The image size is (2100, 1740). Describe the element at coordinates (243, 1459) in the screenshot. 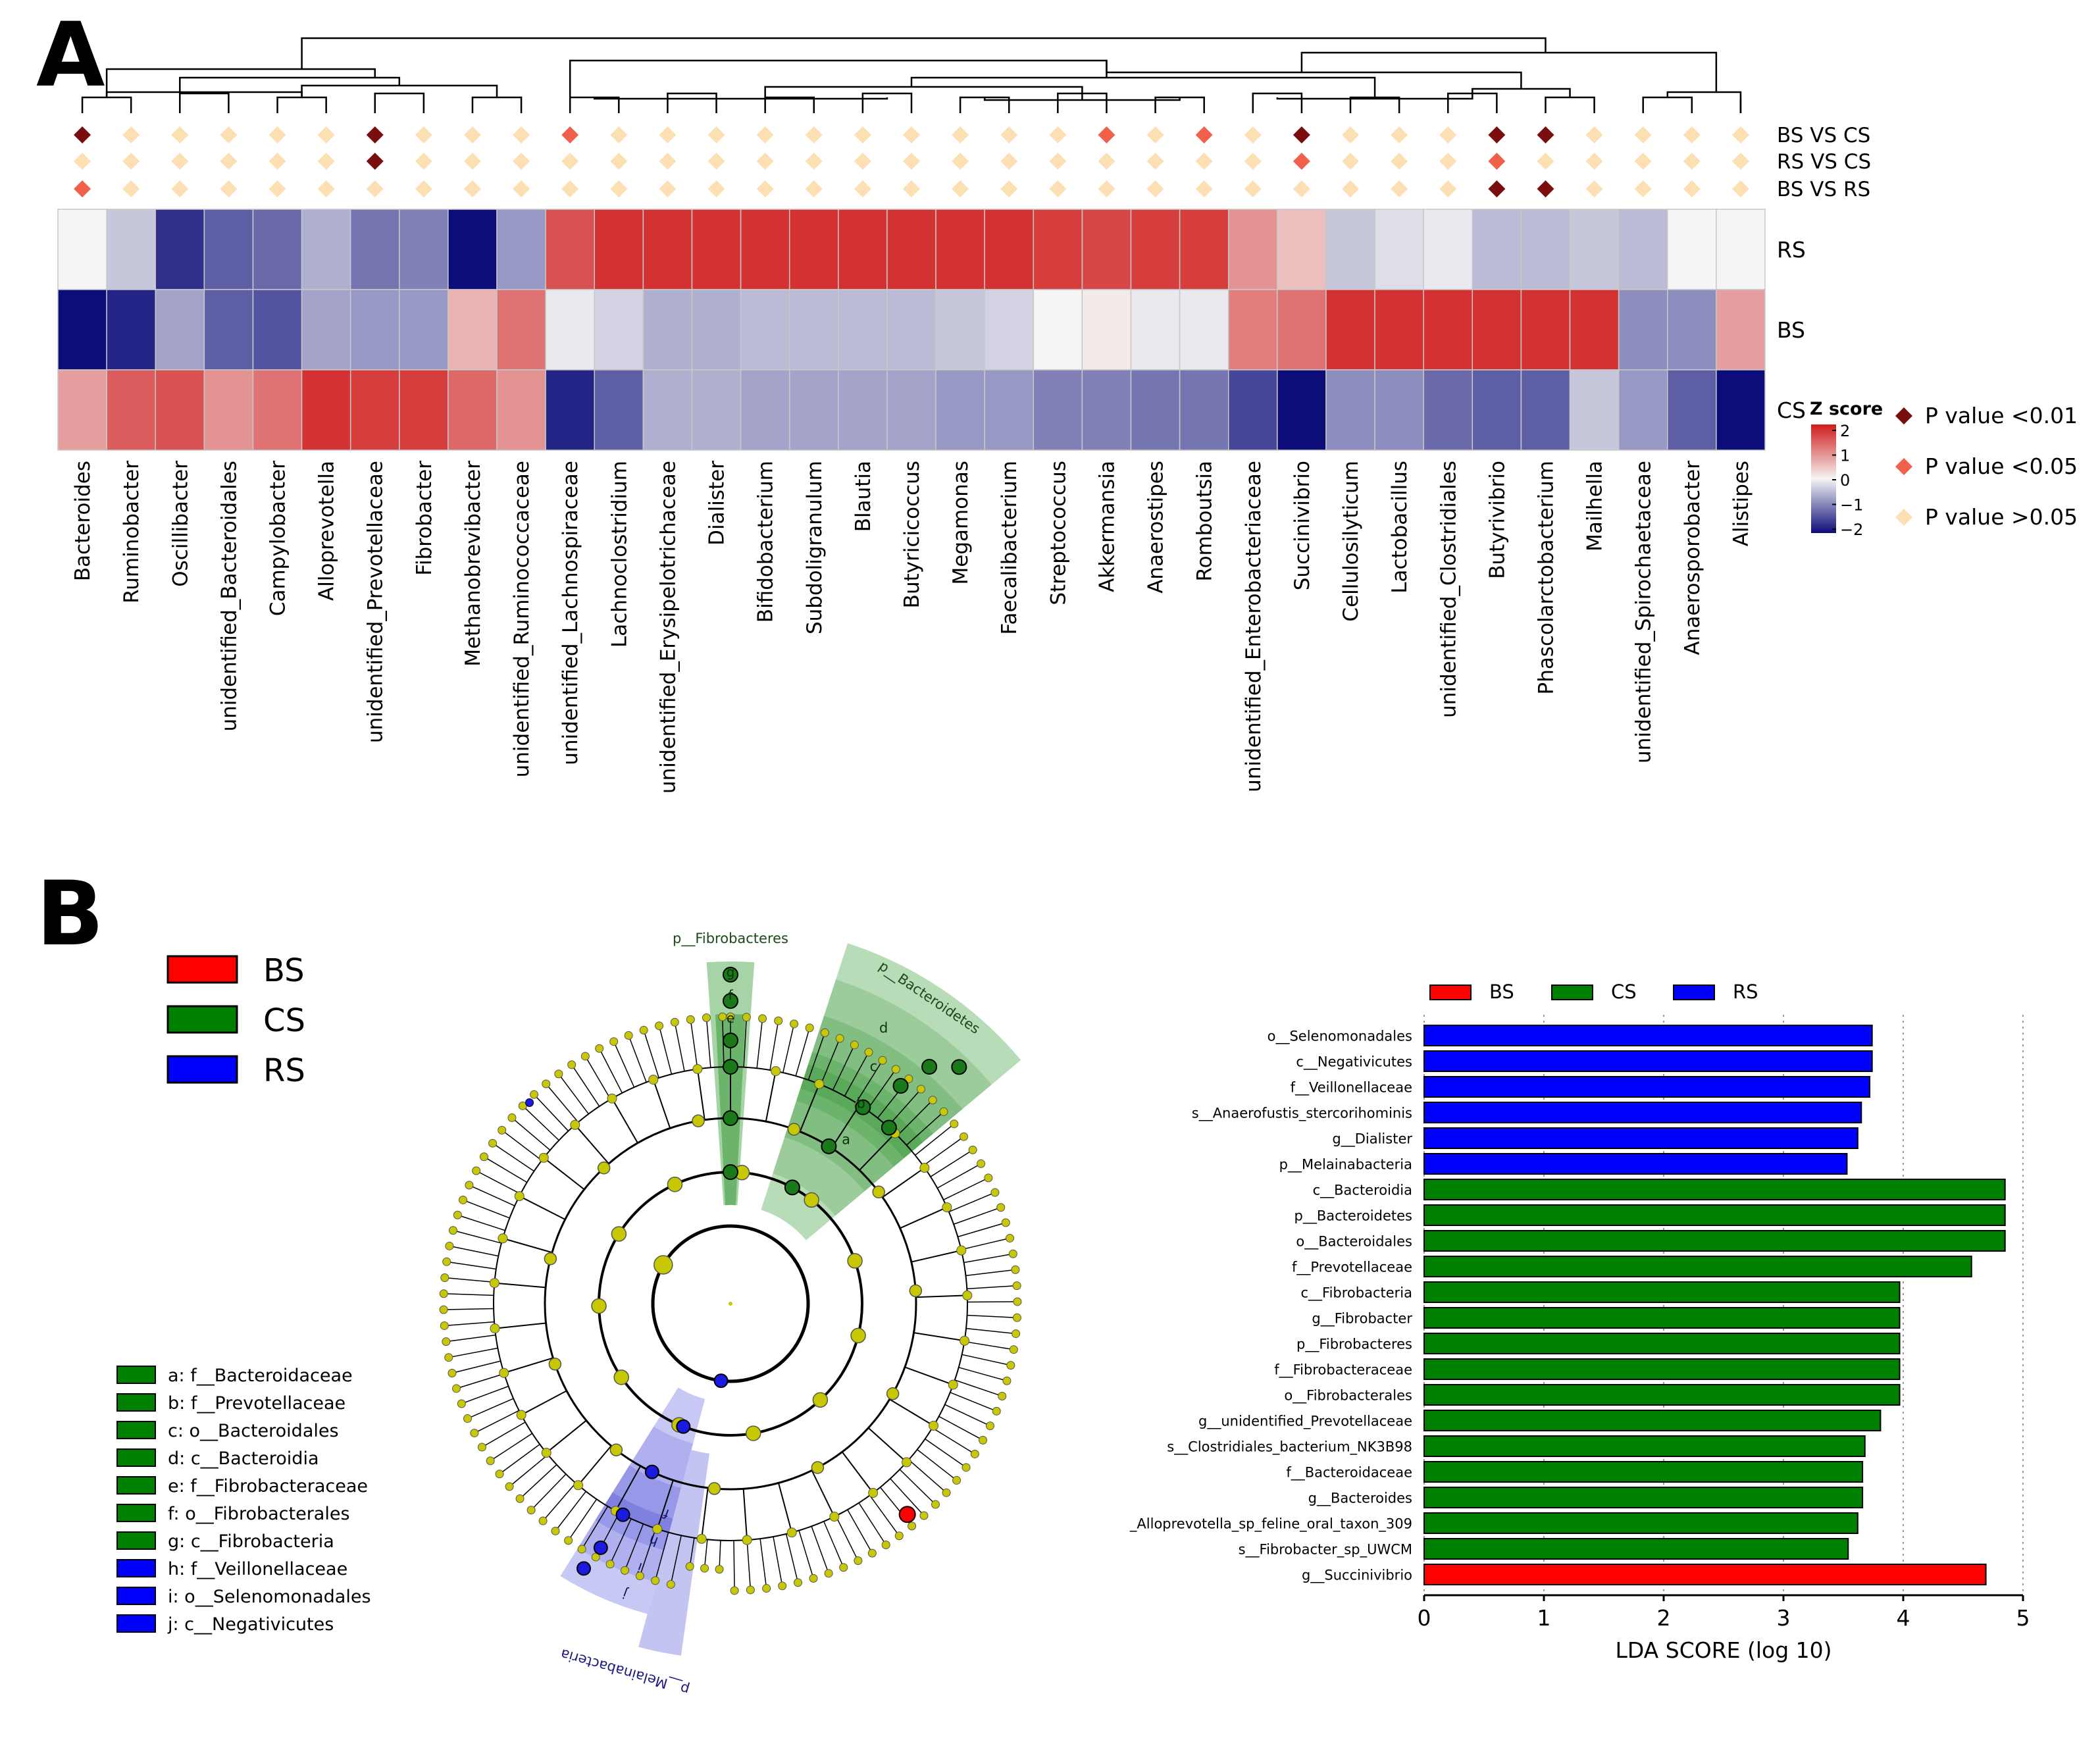

I see `clade-key-label: d: c__Bacteroidia` at that location.